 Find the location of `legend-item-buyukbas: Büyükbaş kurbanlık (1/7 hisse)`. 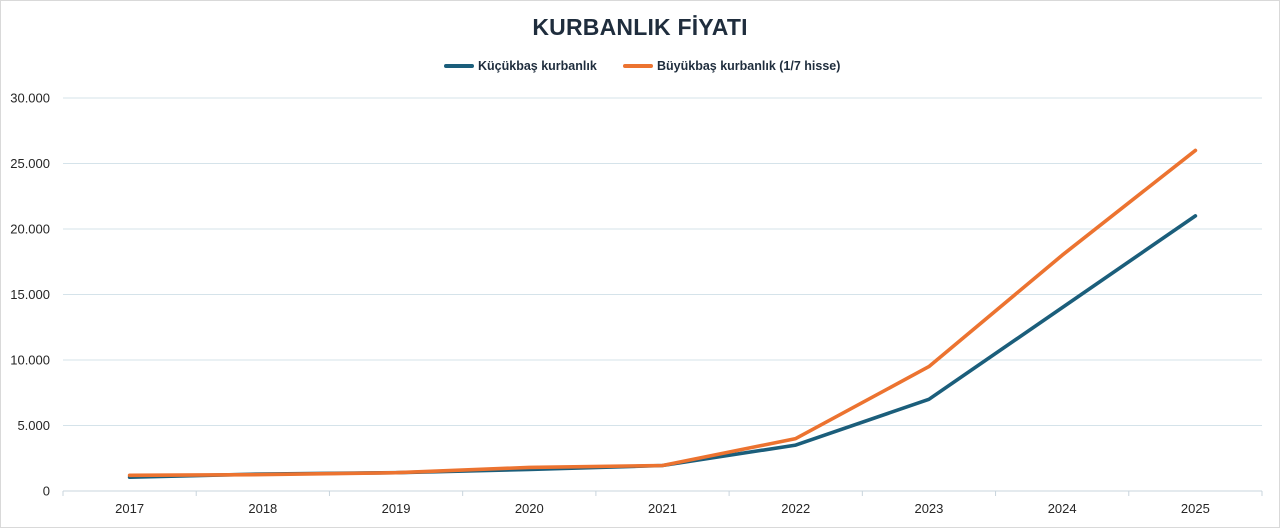

legend-item-buyukbas: Büyükbaş kurbanlık (1/7 hisse) is located at coordinates (731, 66).